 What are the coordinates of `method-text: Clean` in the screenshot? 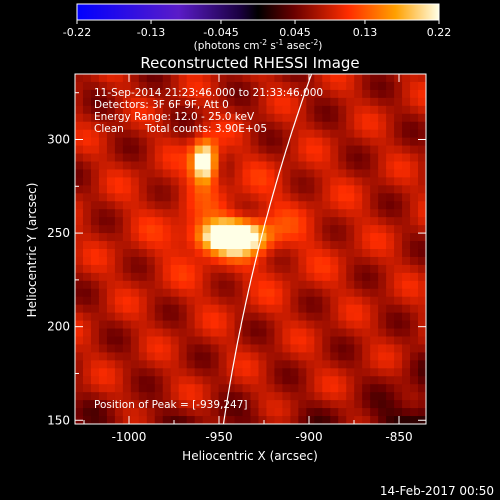 It's located at (109, 129).